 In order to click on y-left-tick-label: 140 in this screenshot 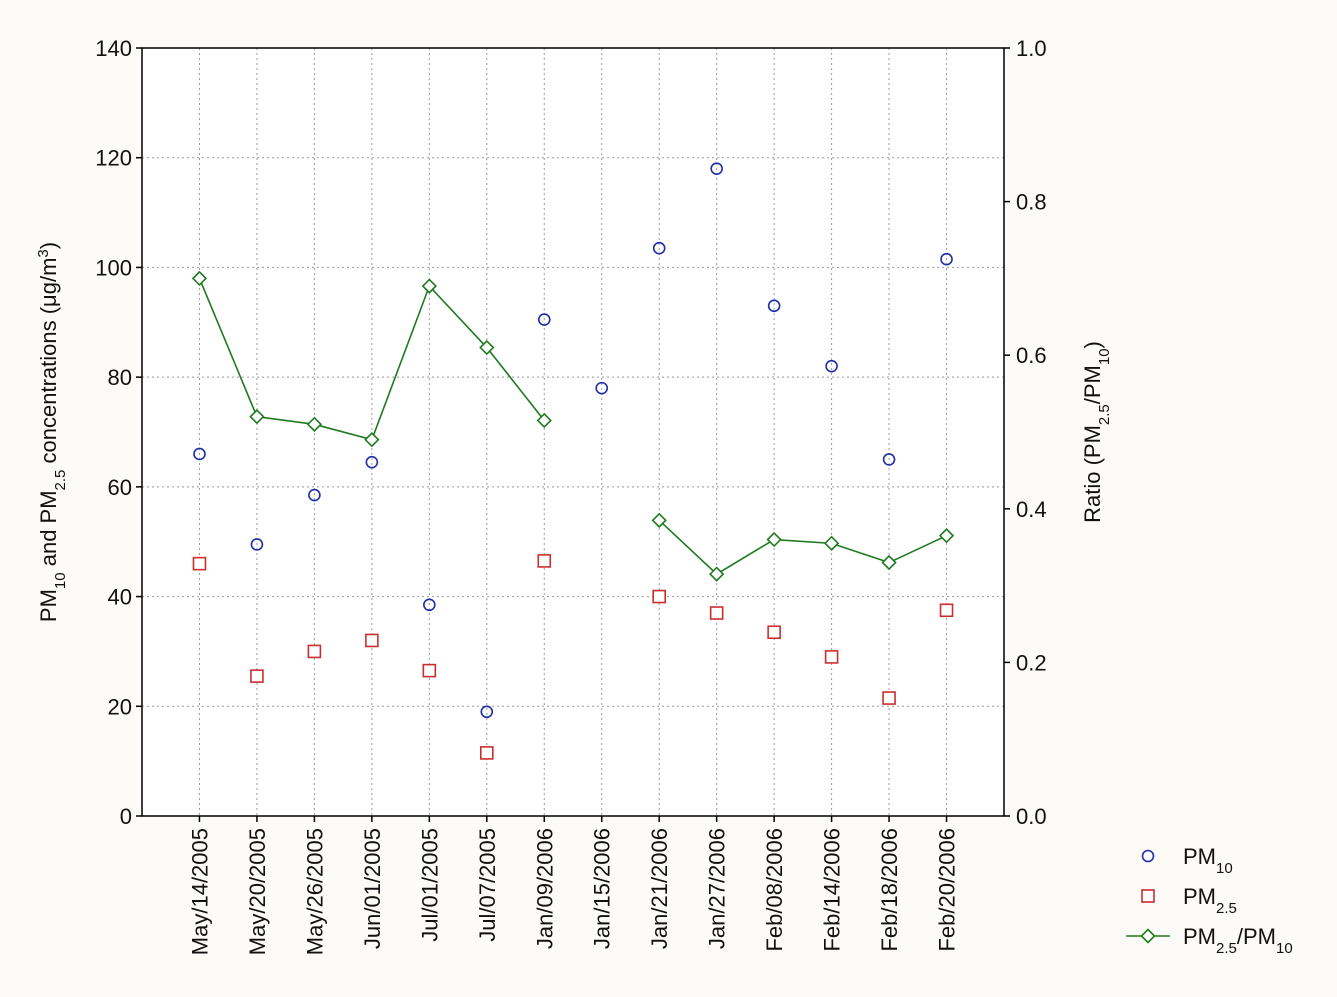, I will do `click(113, 48)`.